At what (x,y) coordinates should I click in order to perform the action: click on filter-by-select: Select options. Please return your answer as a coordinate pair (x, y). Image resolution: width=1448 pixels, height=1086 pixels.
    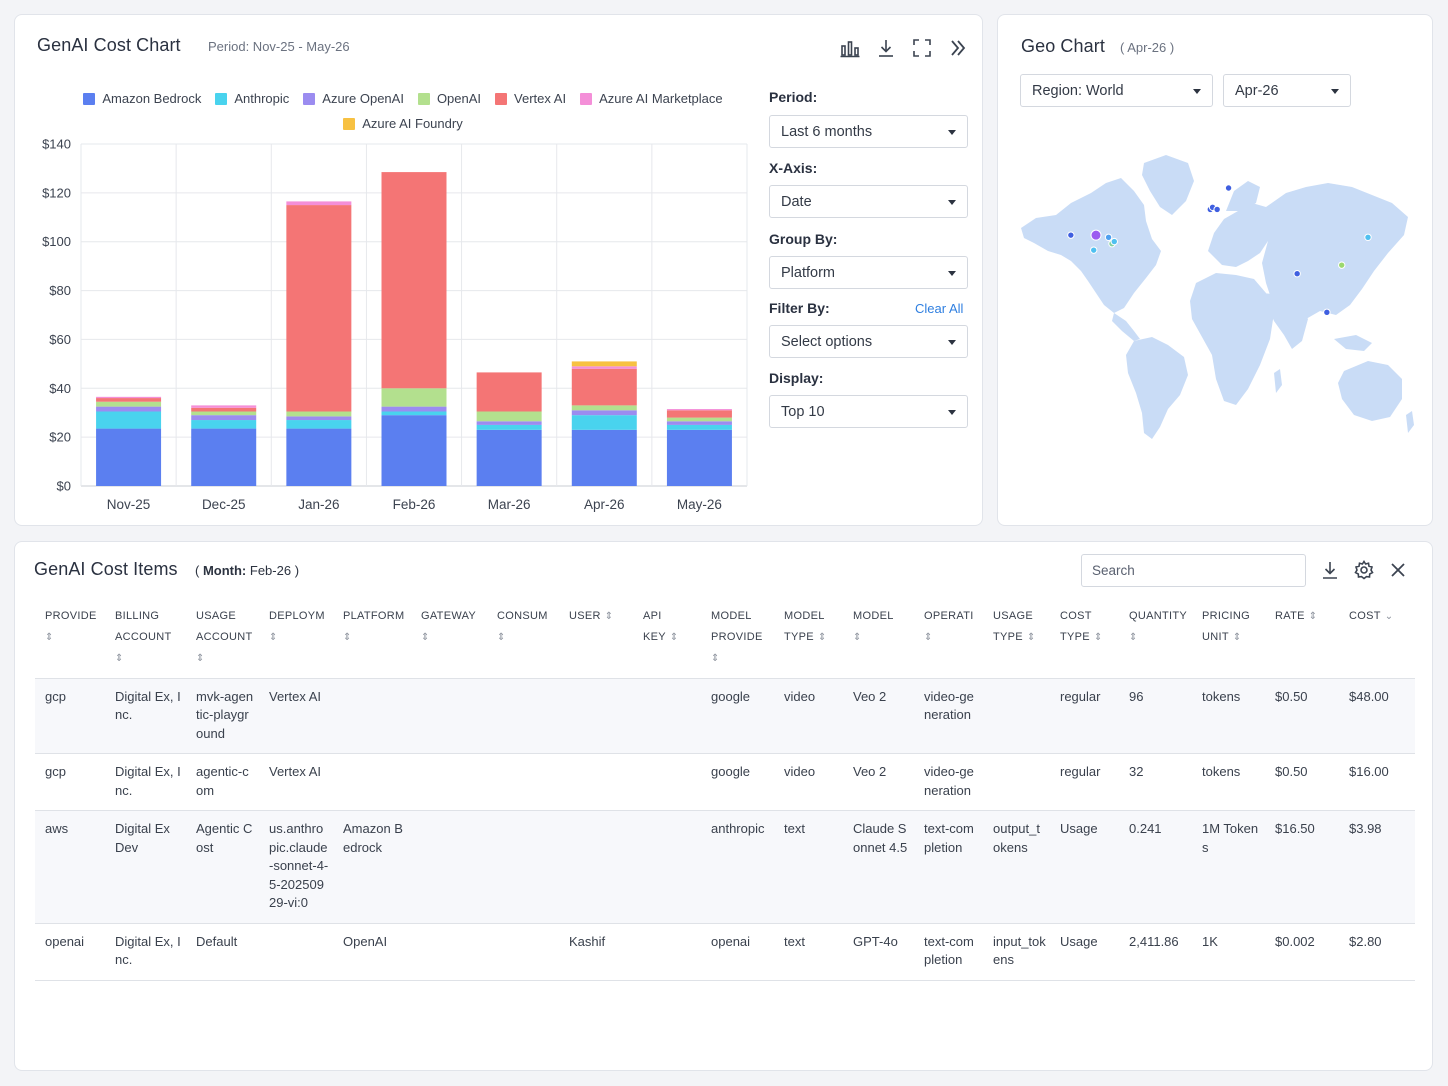
    Looking at the image, I should click on (868, 341).